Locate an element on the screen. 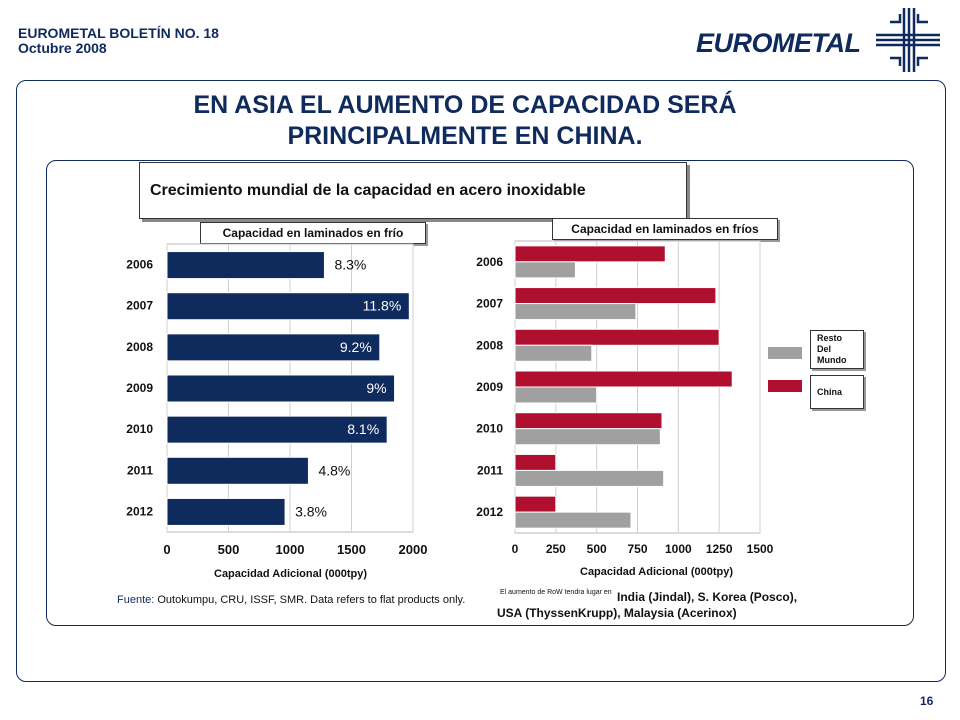  right-x-tick-label: 500 is located at coordinates (597, 549).